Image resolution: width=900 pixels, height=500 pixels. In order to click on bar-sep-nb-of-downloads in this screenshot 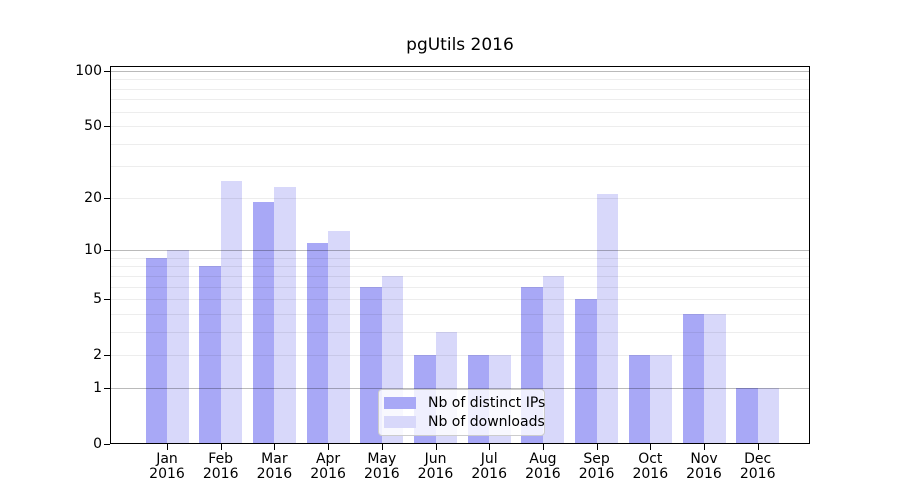, I will do `click(607, 319)`.